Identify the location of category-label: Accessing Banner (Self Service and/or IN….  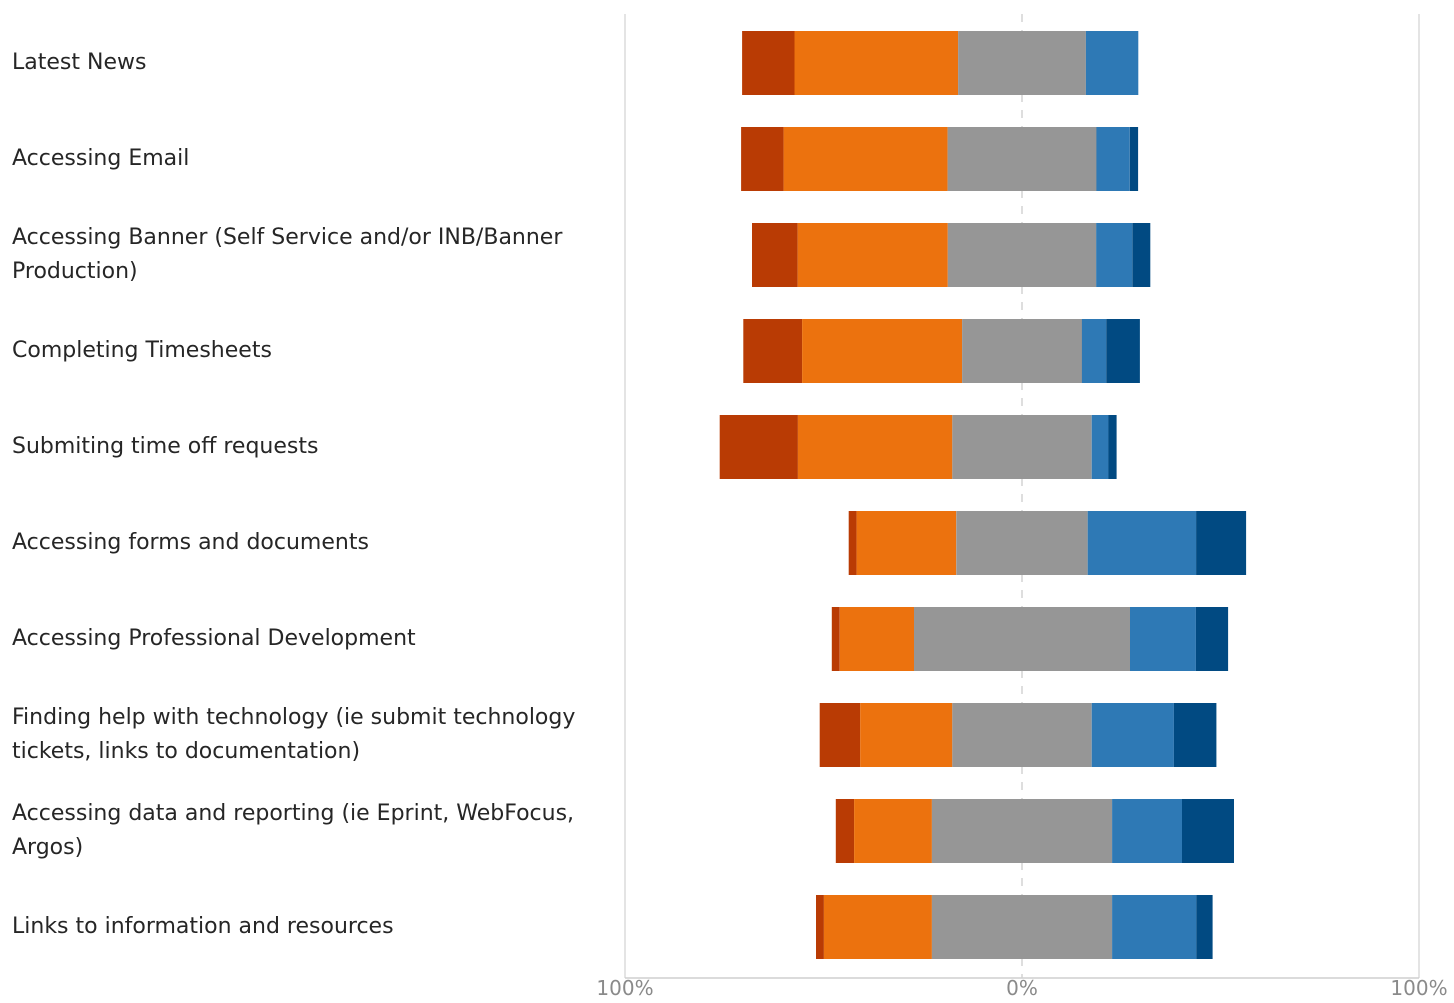
(287, 254).